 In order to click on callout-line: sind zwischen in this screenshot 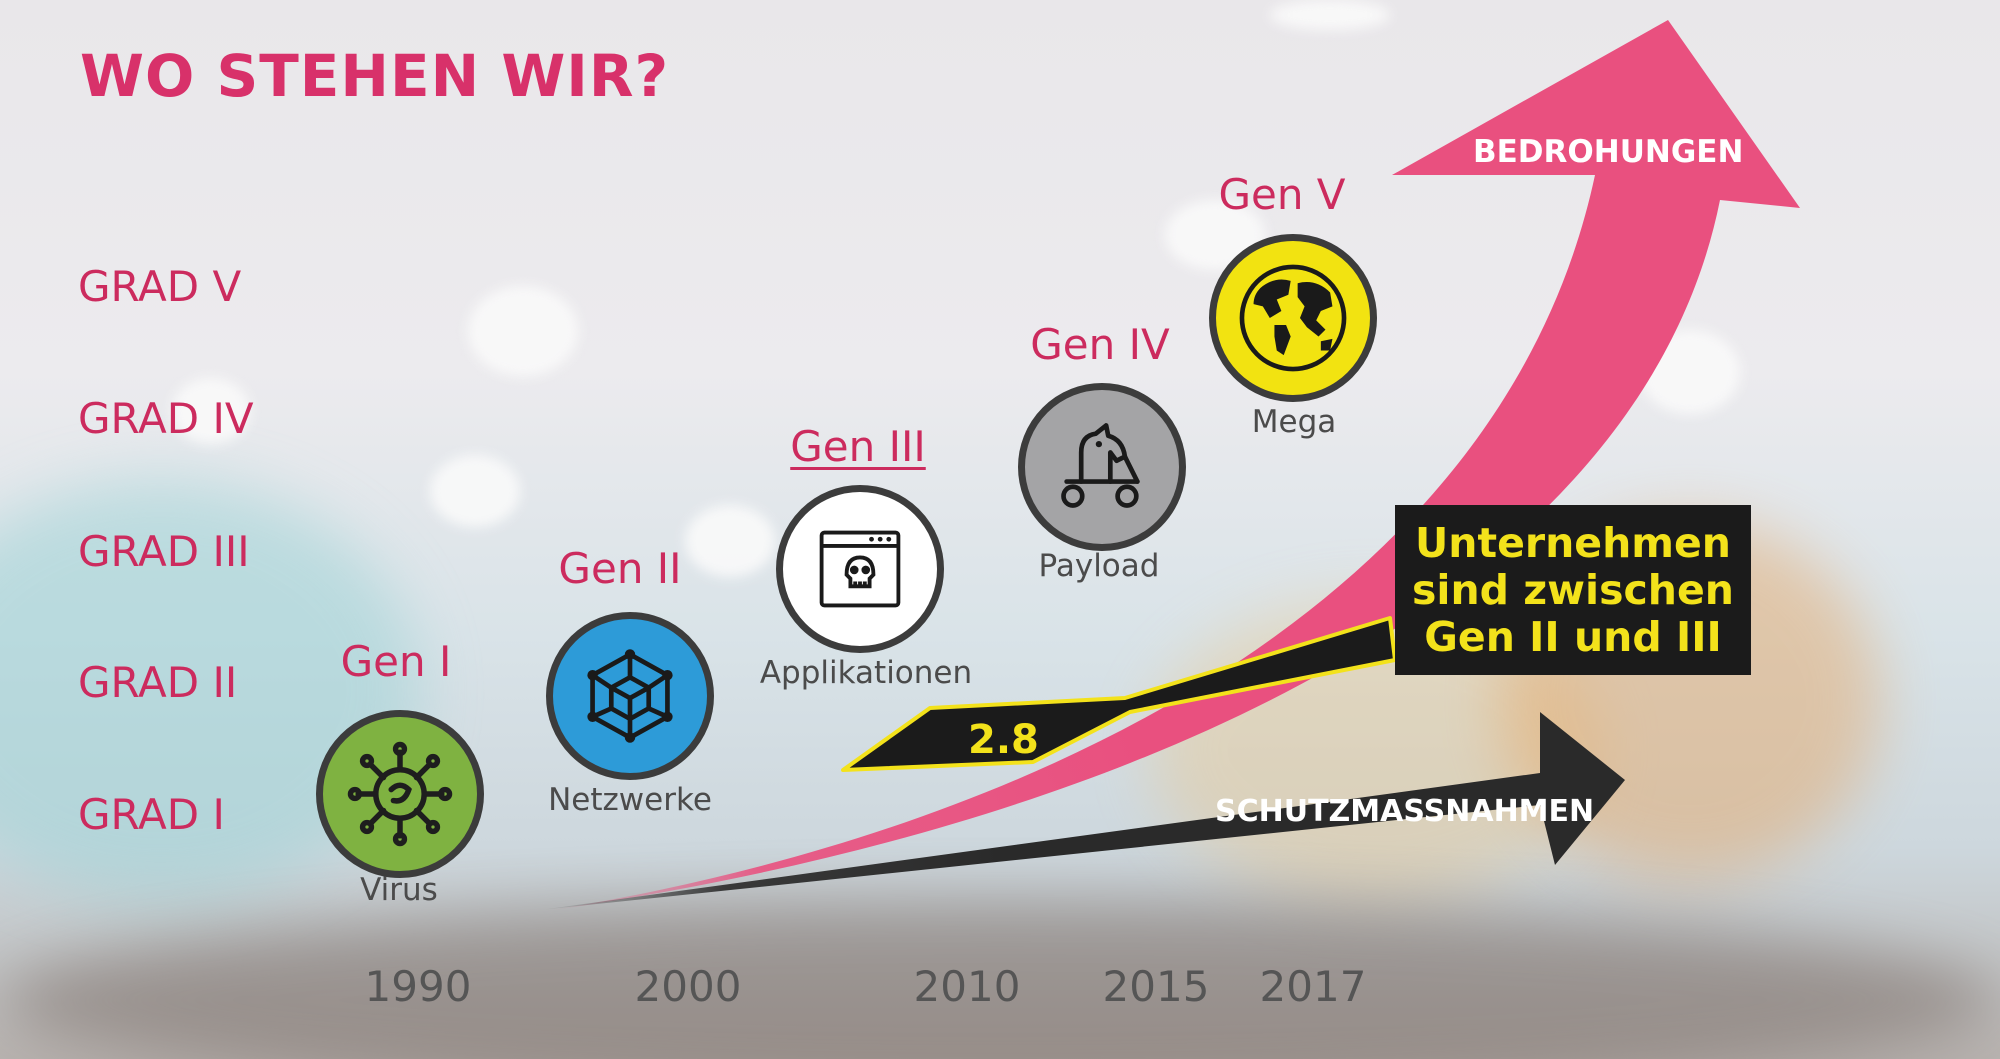, I will do `click(1573, 589)`.